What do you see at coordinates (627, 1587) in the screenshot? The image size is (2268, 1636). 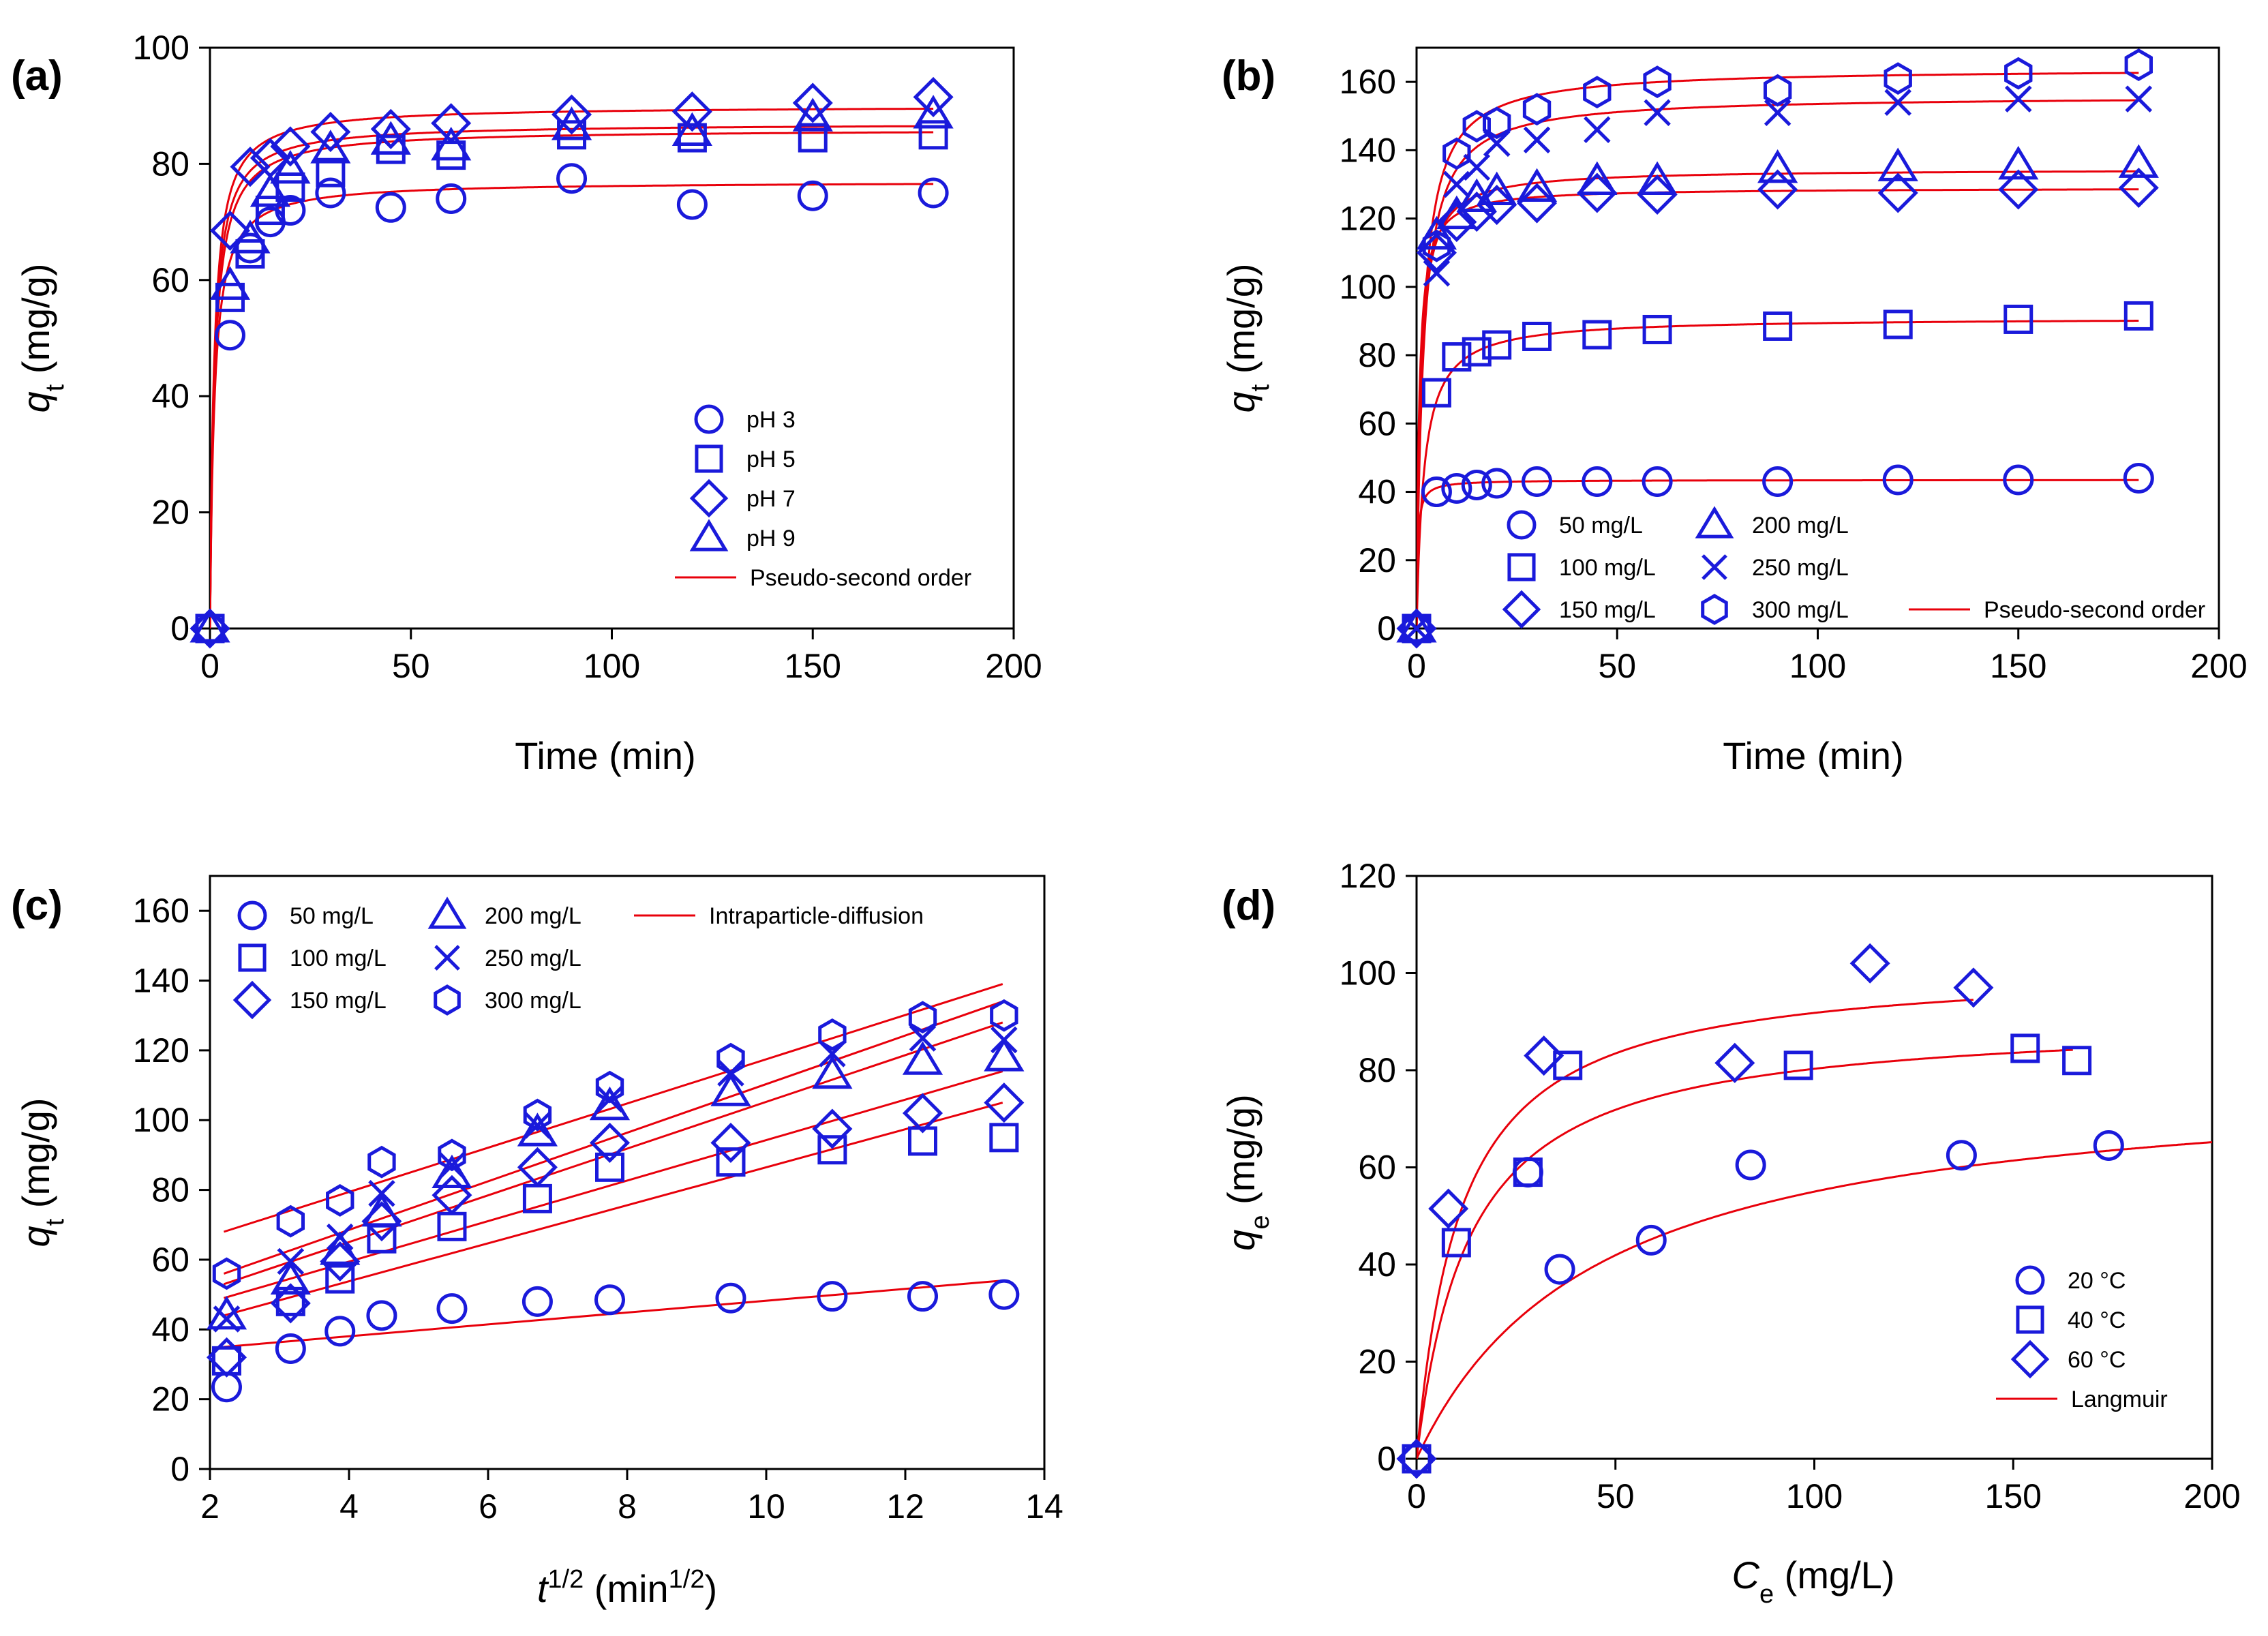 I see `x-axis-title: t1/2 (min1/2)` at bounding box center [627, 1587].